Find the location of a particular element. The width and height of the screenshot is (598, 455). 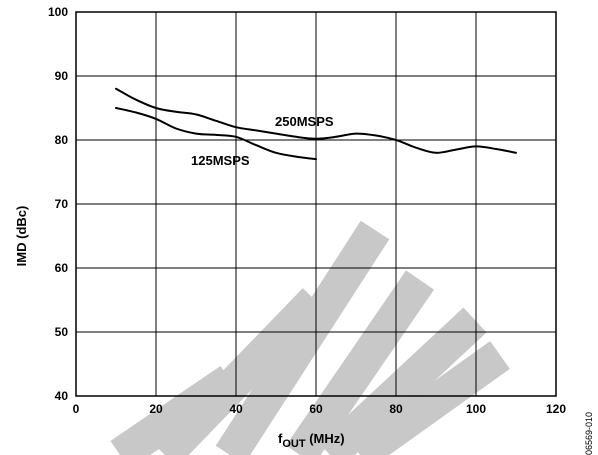

y-tick-label-70: 70 is located at coordinates (62, 204).